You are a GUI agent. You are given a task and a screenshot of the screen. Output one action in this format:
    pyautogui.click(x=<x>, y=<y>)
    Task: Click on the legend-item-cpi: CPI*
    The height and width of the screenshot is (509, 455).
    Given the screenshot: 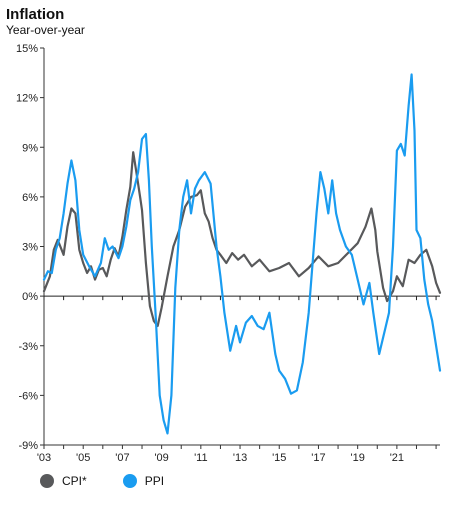 What is the action you would take?
    pyautogui.click(x=63, y=481)
    